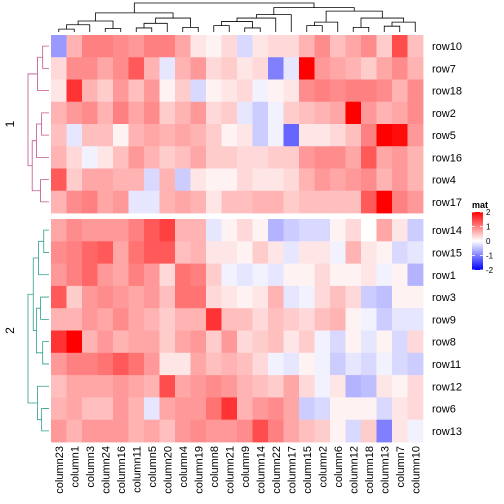 The width and height of the screenshot is (504, 504). I want to click on column-label: column19, so click(199, 470).